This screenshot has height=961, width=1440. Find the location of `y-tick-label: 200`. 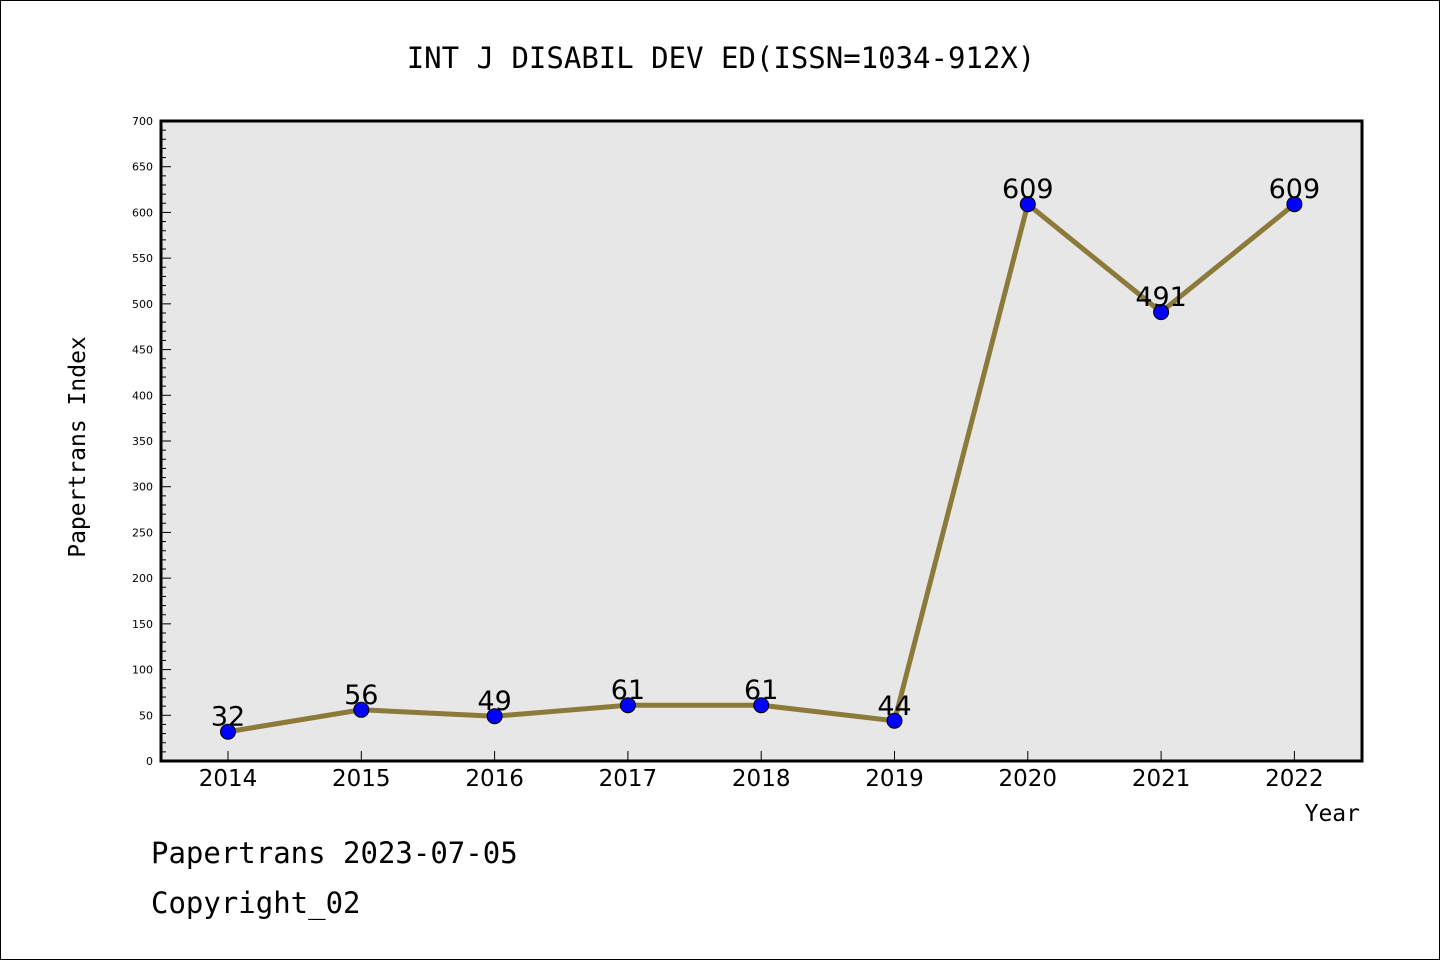

y-tick-label: 200 is located at coordinates (142, 578).